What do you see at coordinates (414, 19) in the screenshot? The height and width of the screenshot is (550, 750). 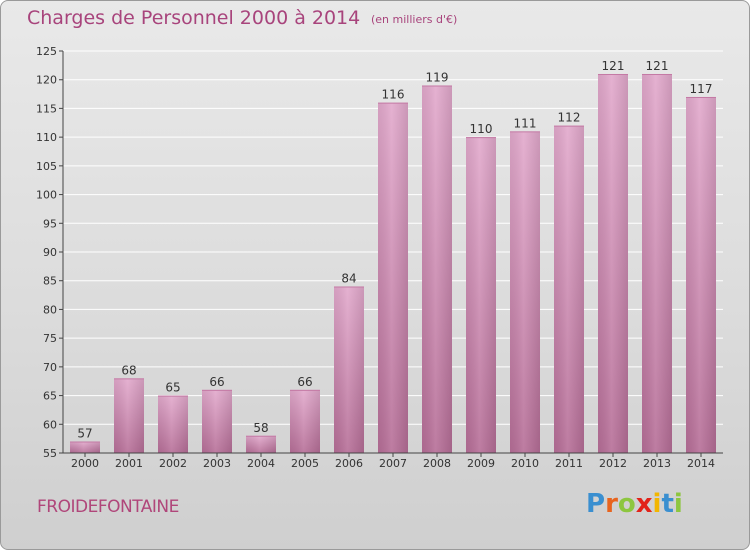 I see `chart-subtitle: (en milliers d'€)` at bounding box center [414, 19].